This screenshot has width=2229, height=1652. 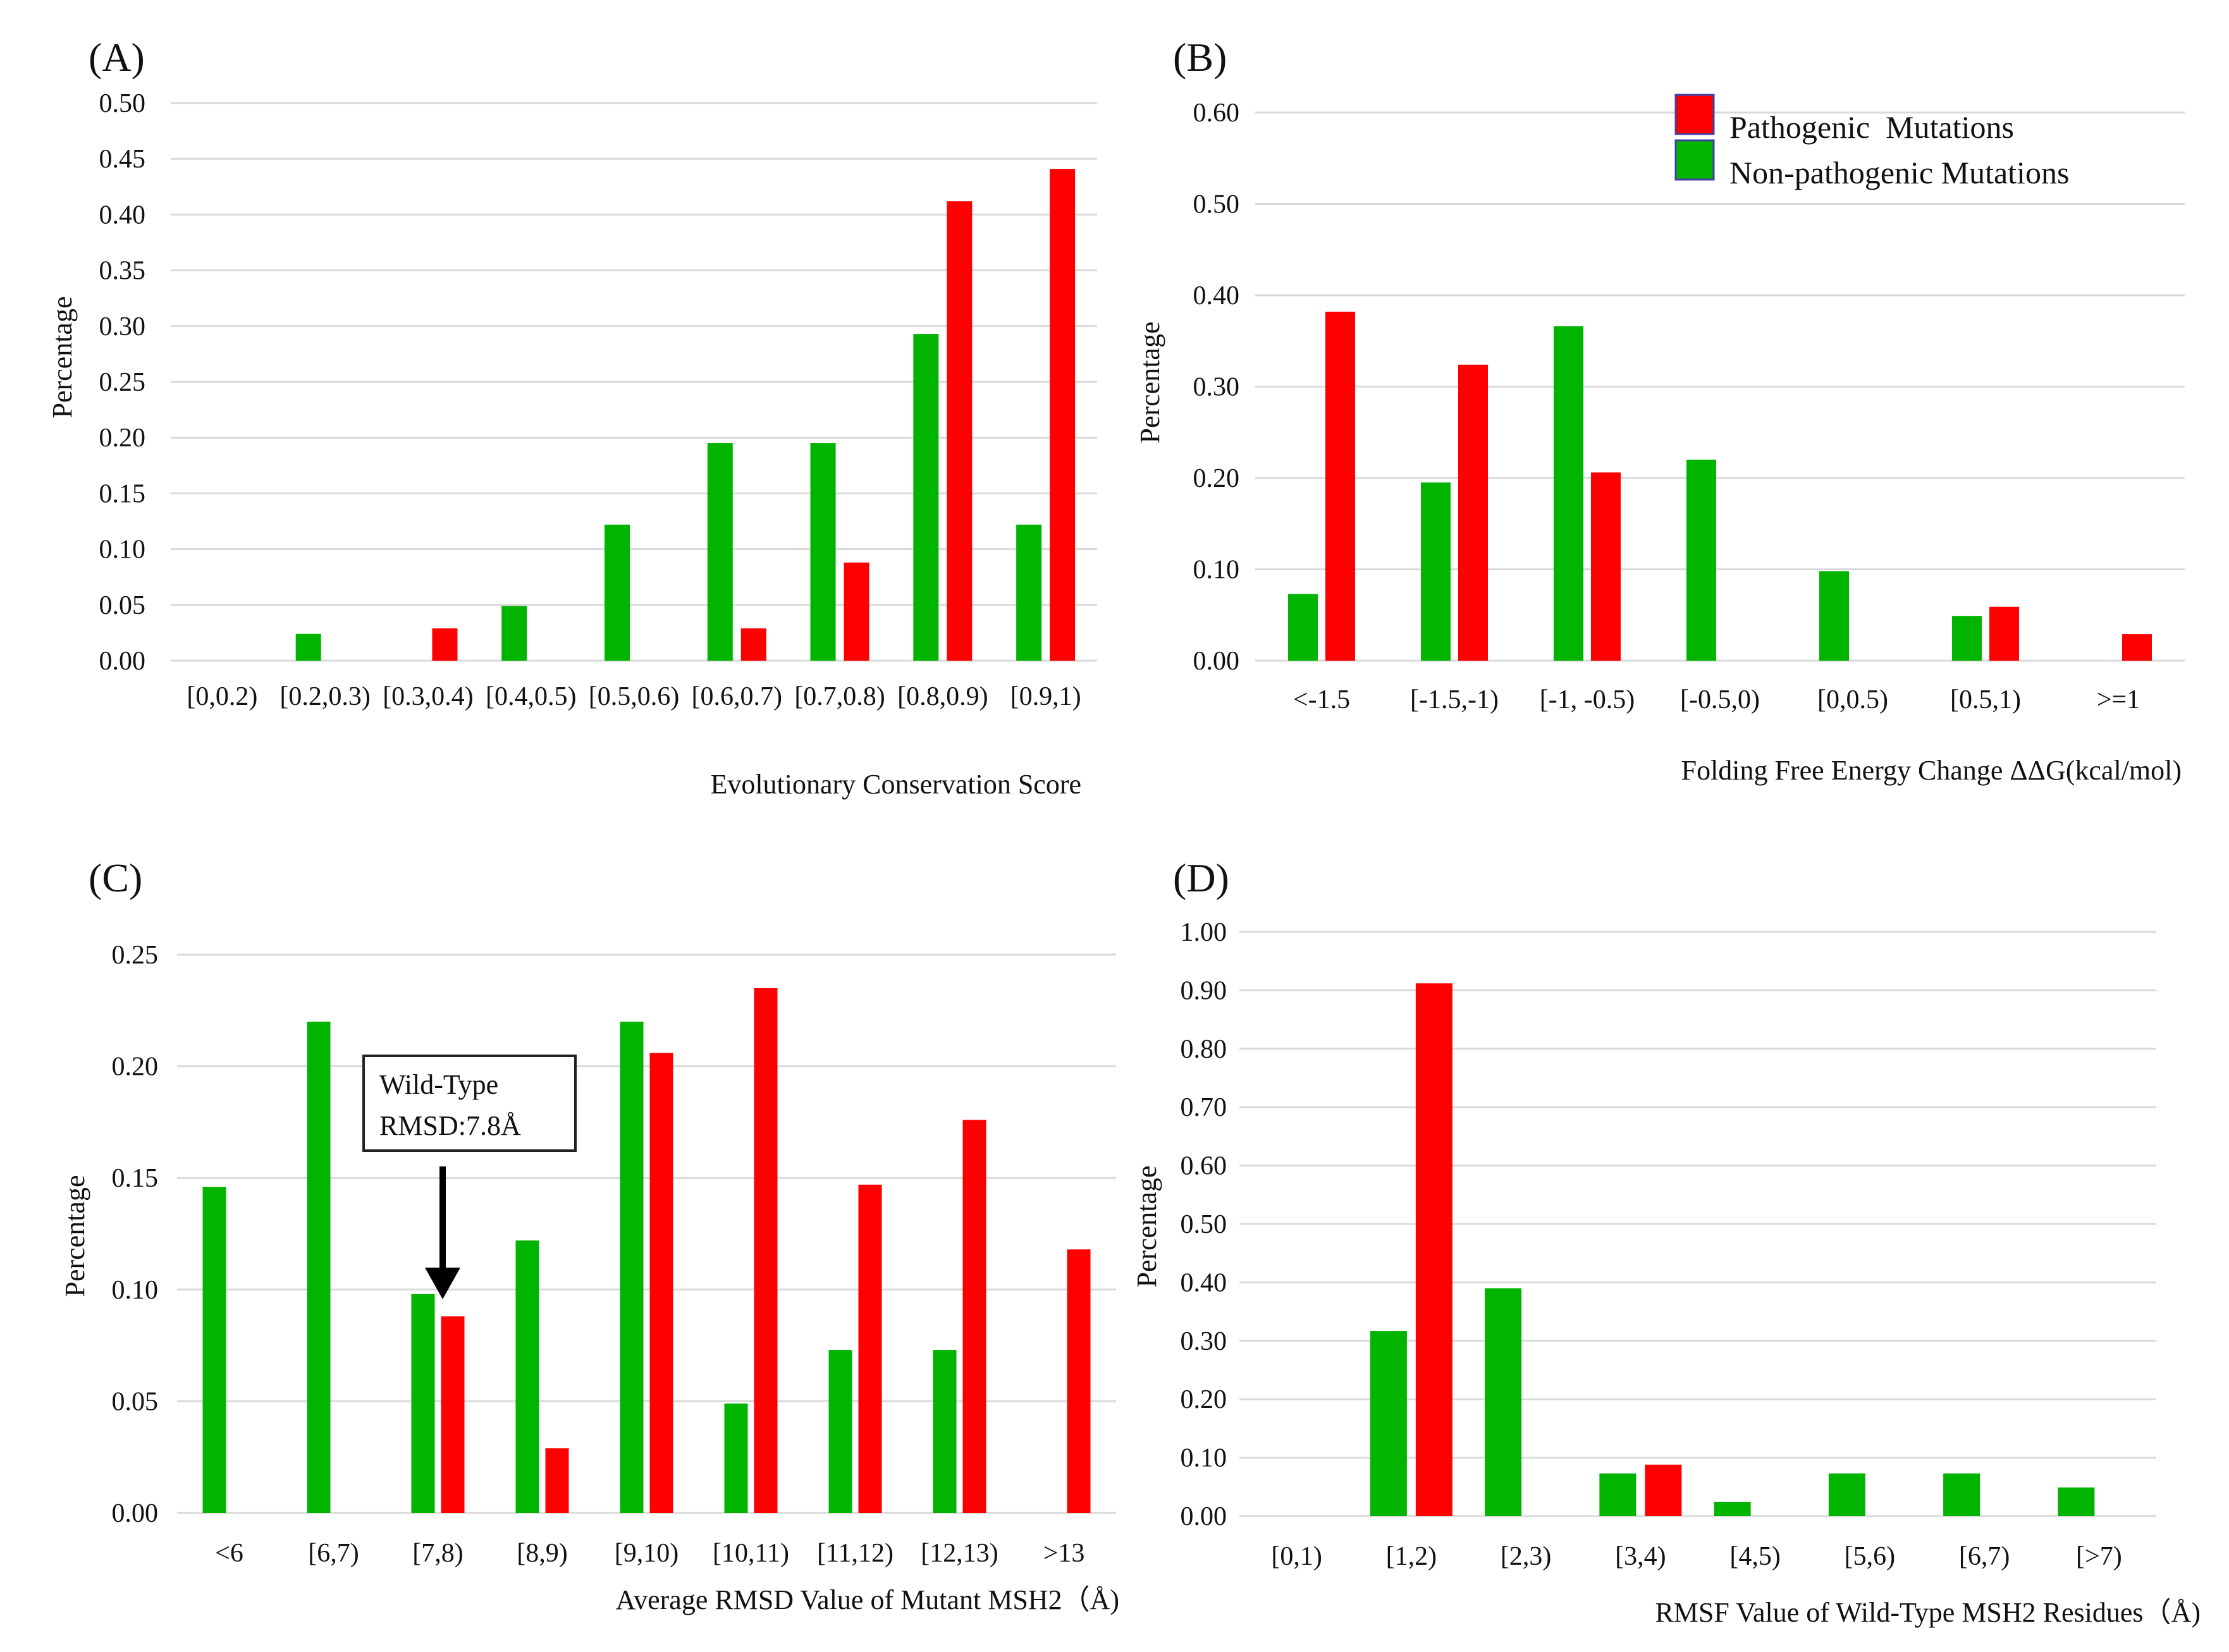 I want to click on panel-c-xtick-label: [7,8), so click(x=438, y=1553).